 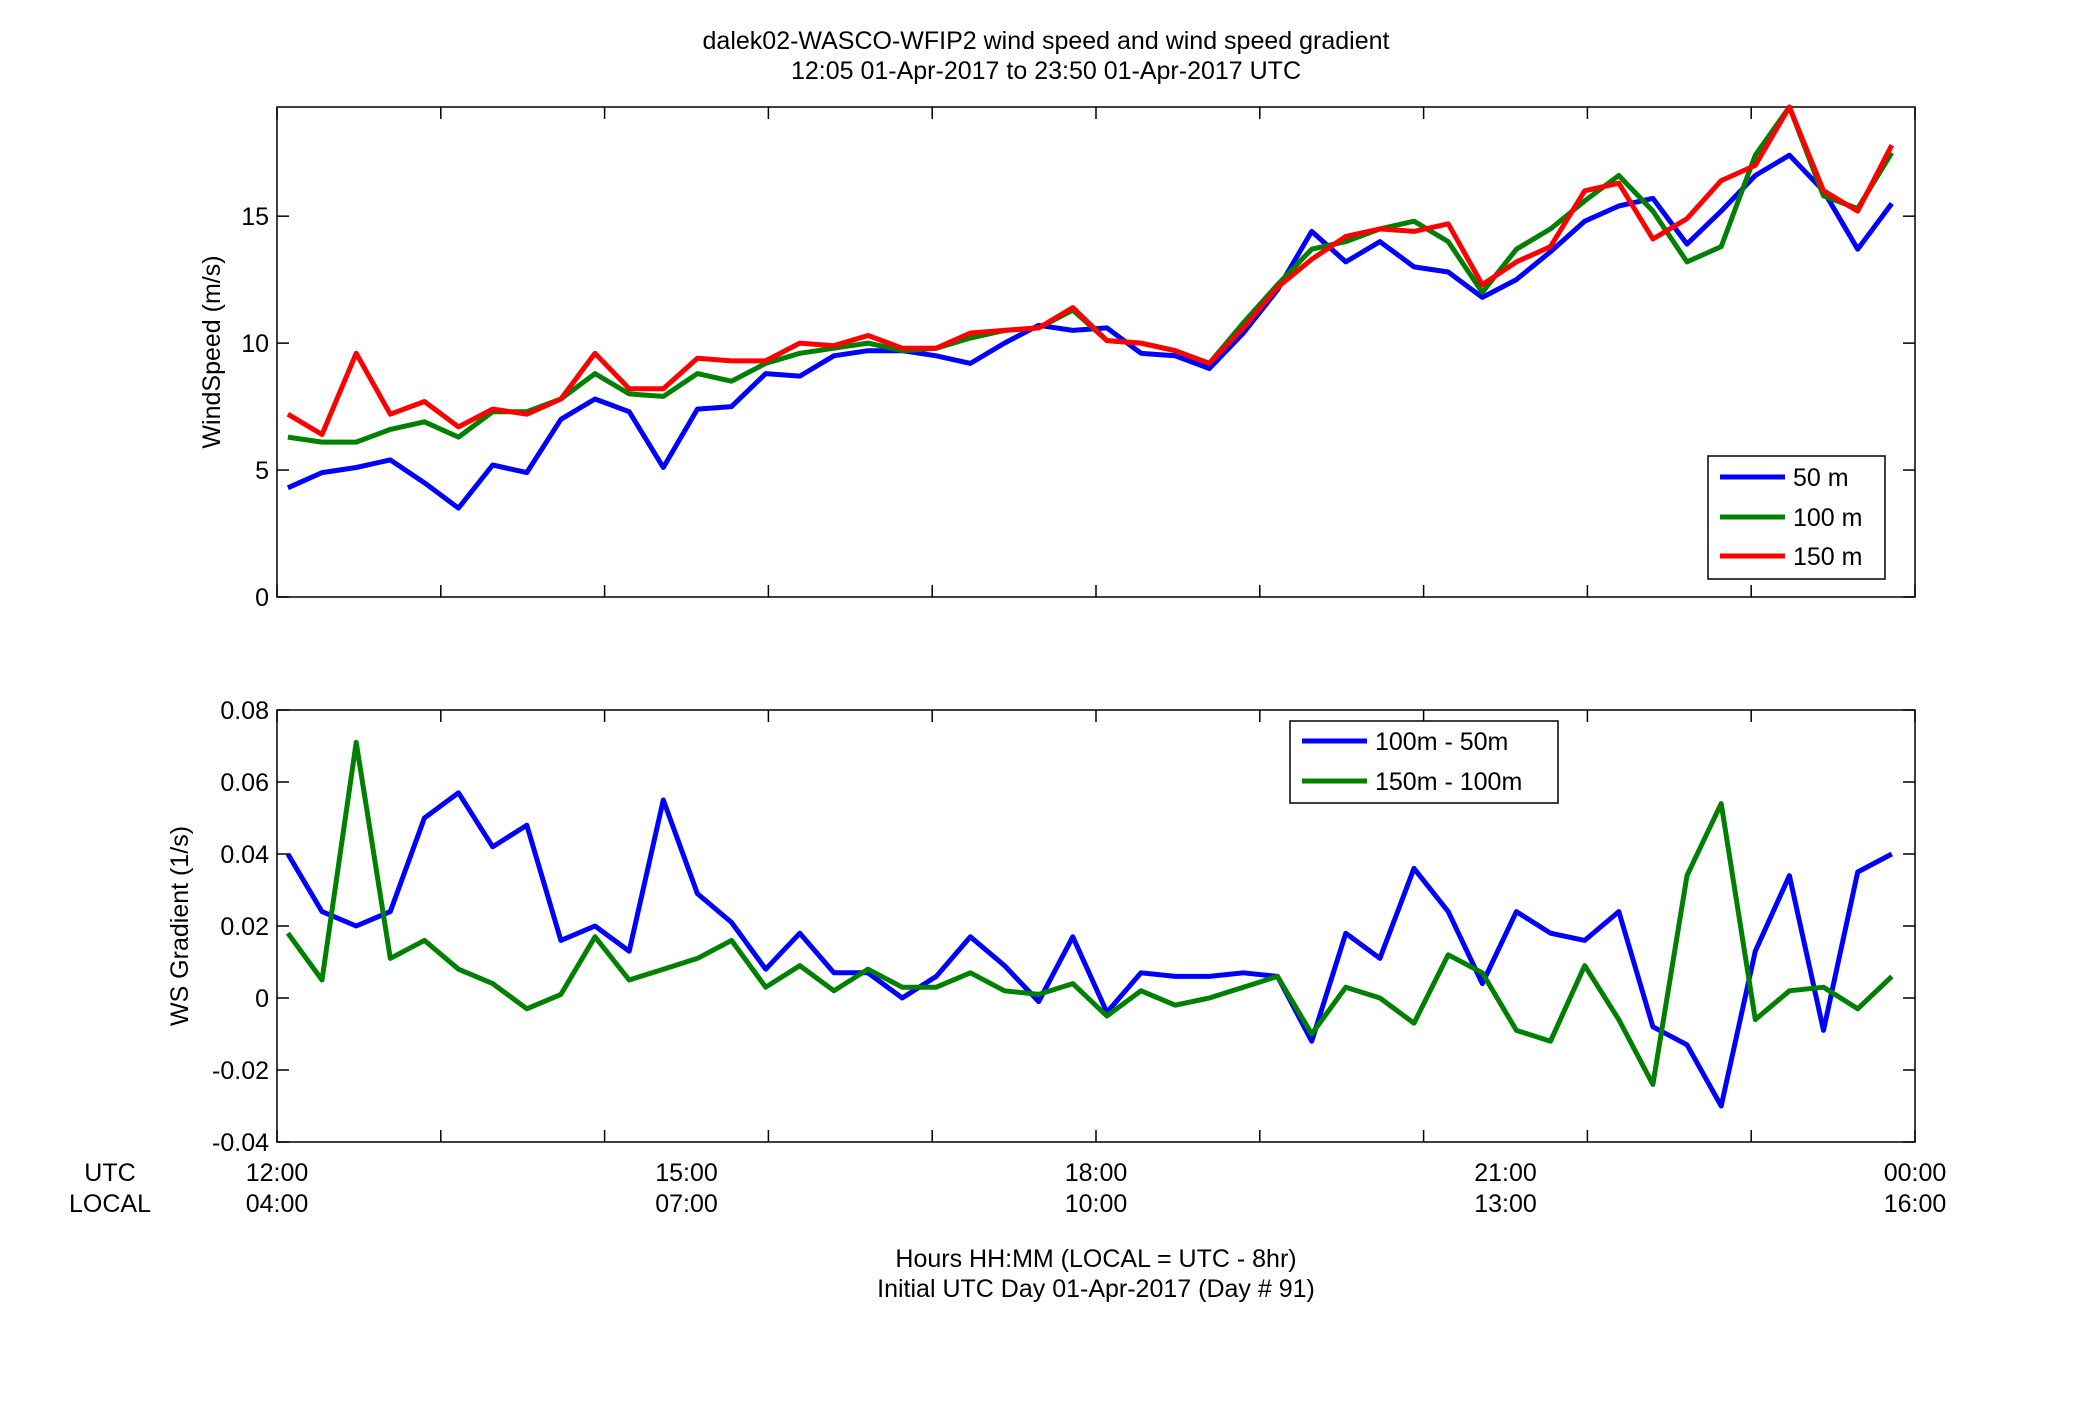 What do you see at coordinates (1505, 1173) in the screenshot?
I see `utc-tick-label: 21:00` at bounding box center [1505, 1173].